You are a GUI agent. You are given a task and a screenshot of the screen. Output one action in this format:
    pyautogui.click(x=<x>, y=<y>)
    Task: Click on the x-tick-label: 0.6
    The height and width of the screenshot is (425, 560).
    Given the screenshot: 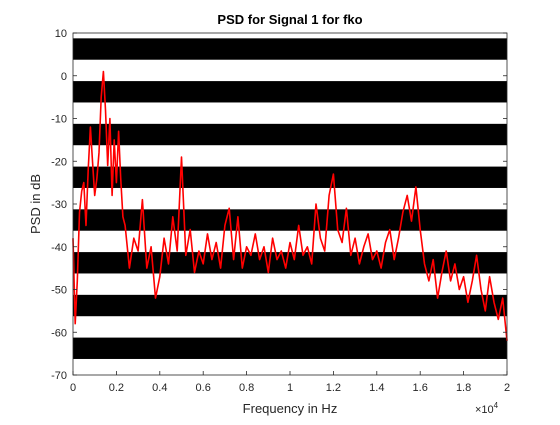 What is the action you would take?
    pyautogui.click(x=203, y=388)
    